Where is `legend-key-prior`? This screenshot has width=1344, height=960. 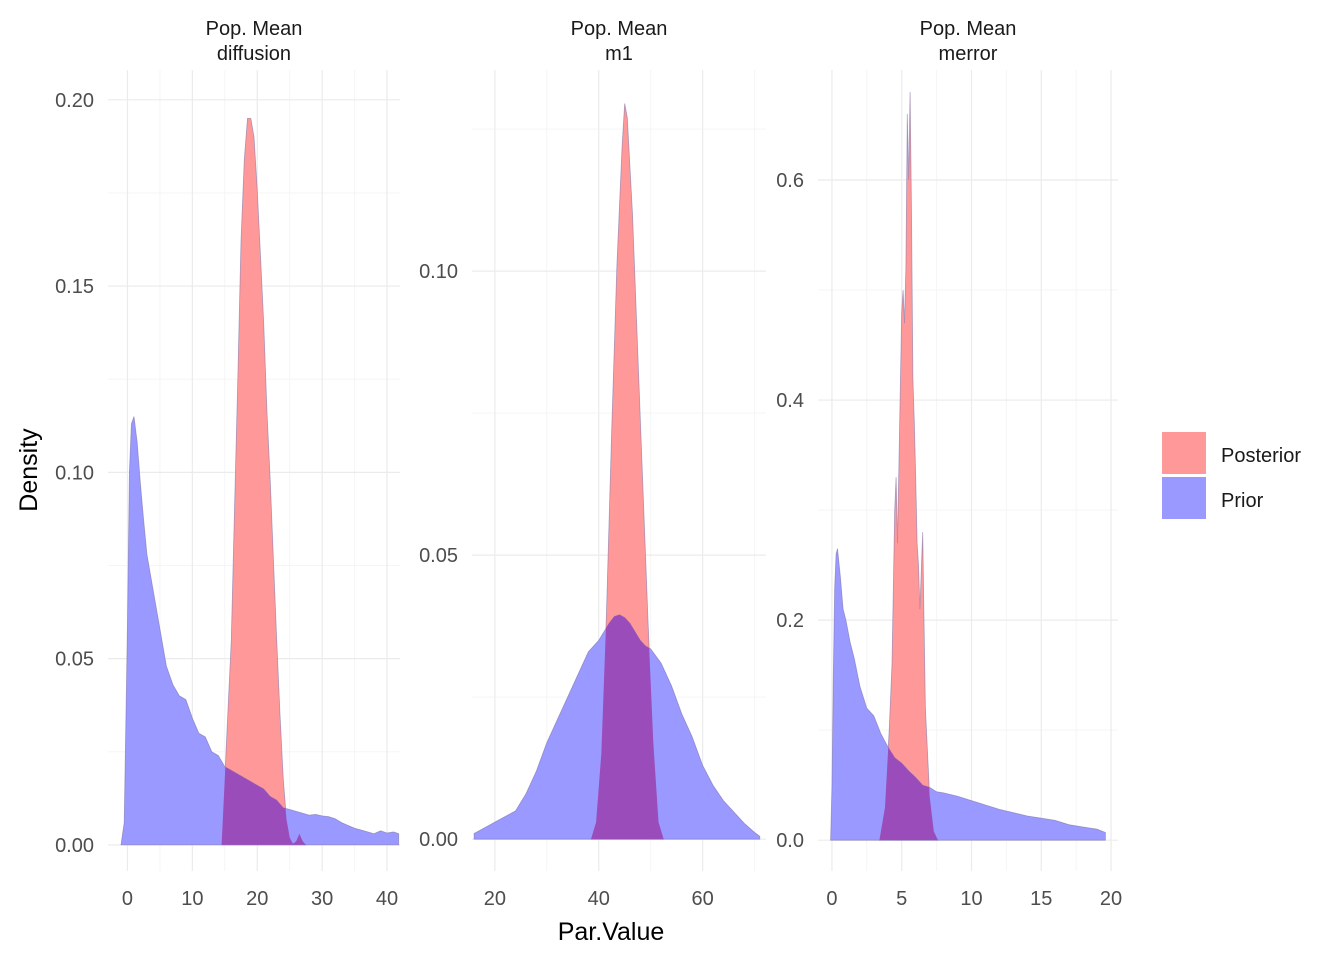
legend-key-prior is located at coordinates (1184, 498).